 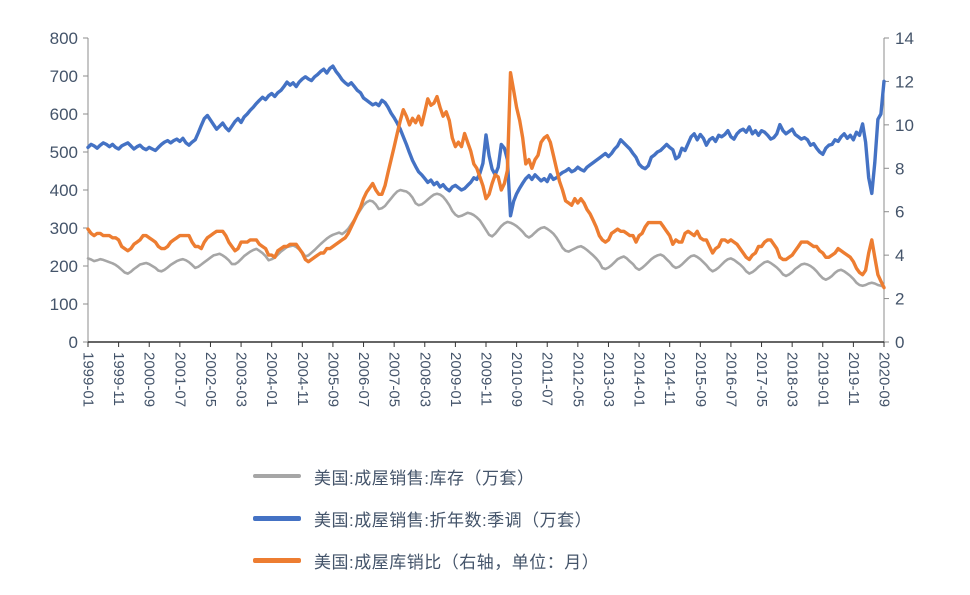 What do you see at coordinates (64, 152) in the screenshot?
I see `y-left-tick-label: 500` at bounding box center [64, 152].